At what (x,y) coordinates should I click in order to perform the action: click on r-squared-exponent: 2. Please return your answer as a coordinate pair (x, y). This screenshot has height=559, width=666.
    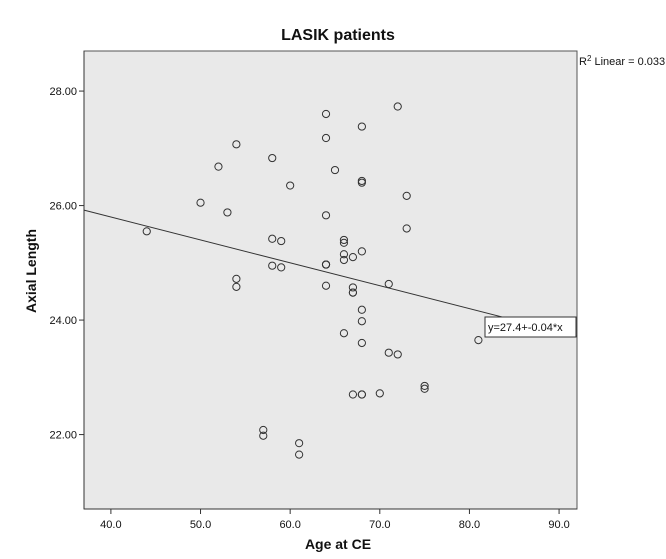
    Looking at the image, I should click on (589, 58).